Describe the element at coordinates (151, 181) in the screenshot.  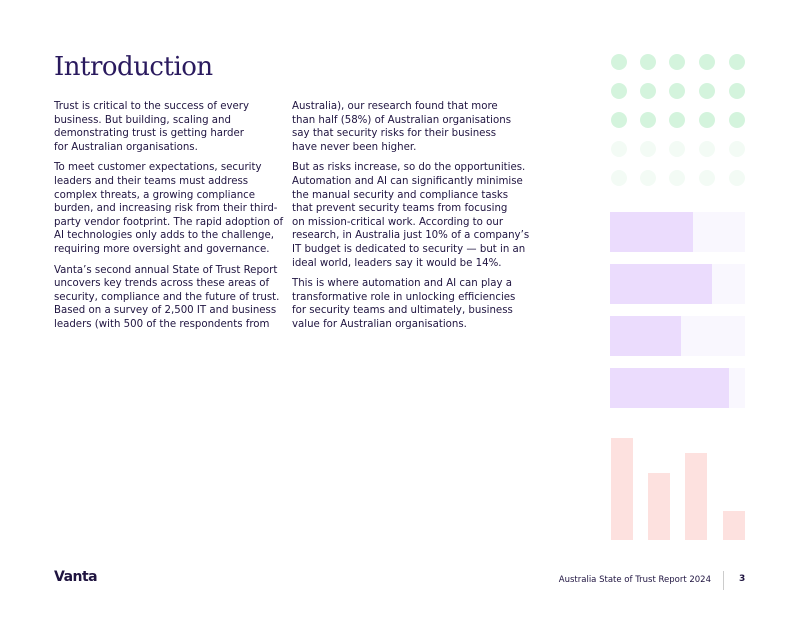
I see `text-line: leaders and their teams must address` at that location.